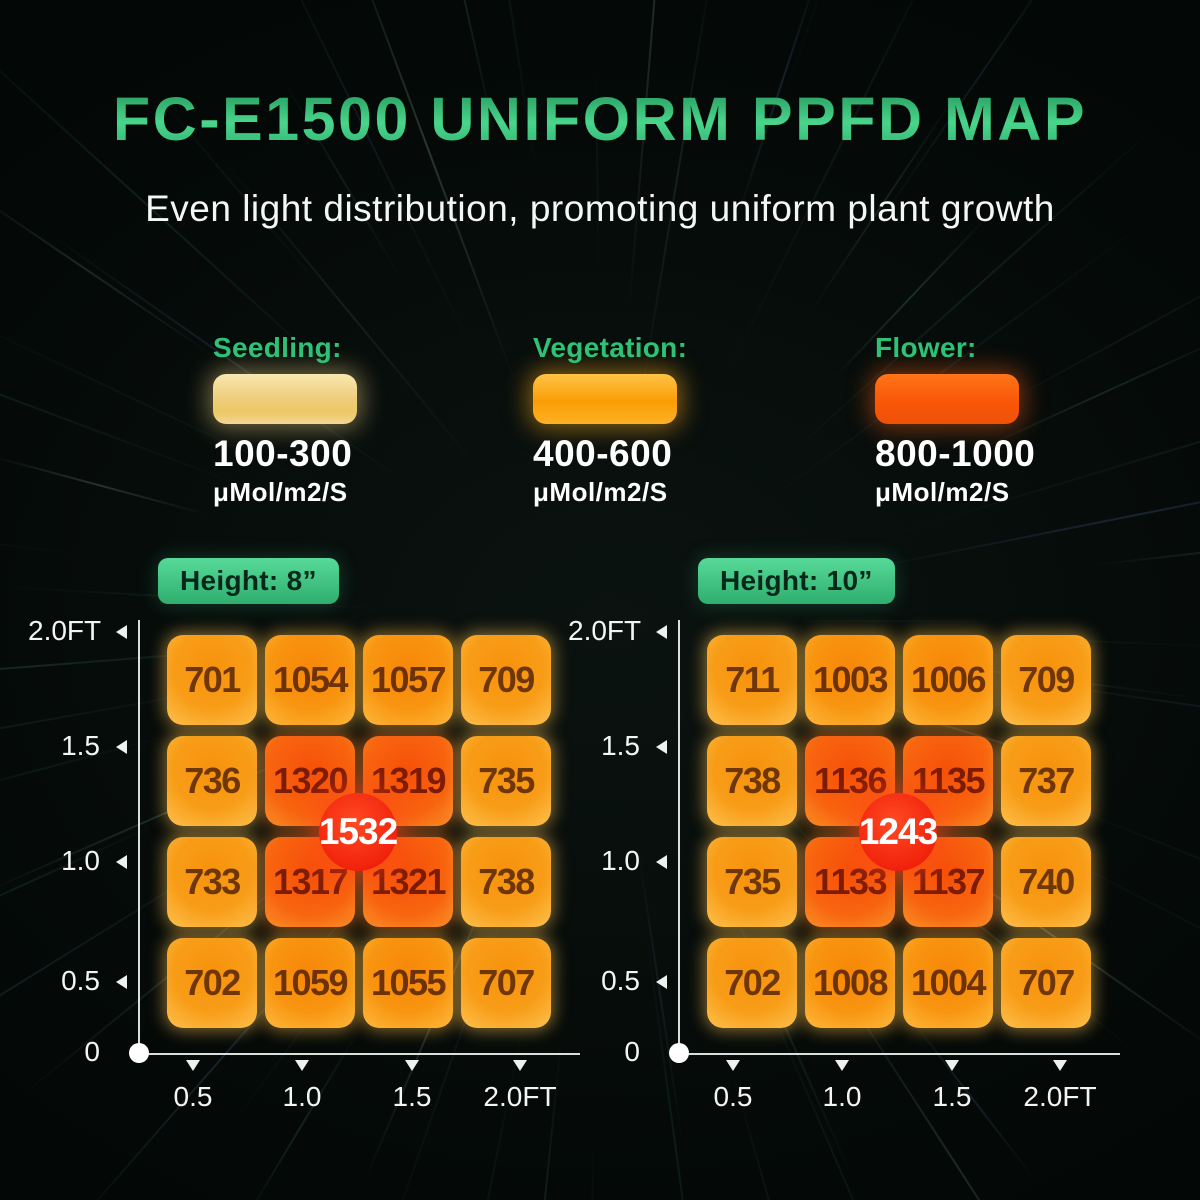  I want to click on legend-item-vegetation: Vegetation: 400-600 μMol/m2/S, so click(610, 420).